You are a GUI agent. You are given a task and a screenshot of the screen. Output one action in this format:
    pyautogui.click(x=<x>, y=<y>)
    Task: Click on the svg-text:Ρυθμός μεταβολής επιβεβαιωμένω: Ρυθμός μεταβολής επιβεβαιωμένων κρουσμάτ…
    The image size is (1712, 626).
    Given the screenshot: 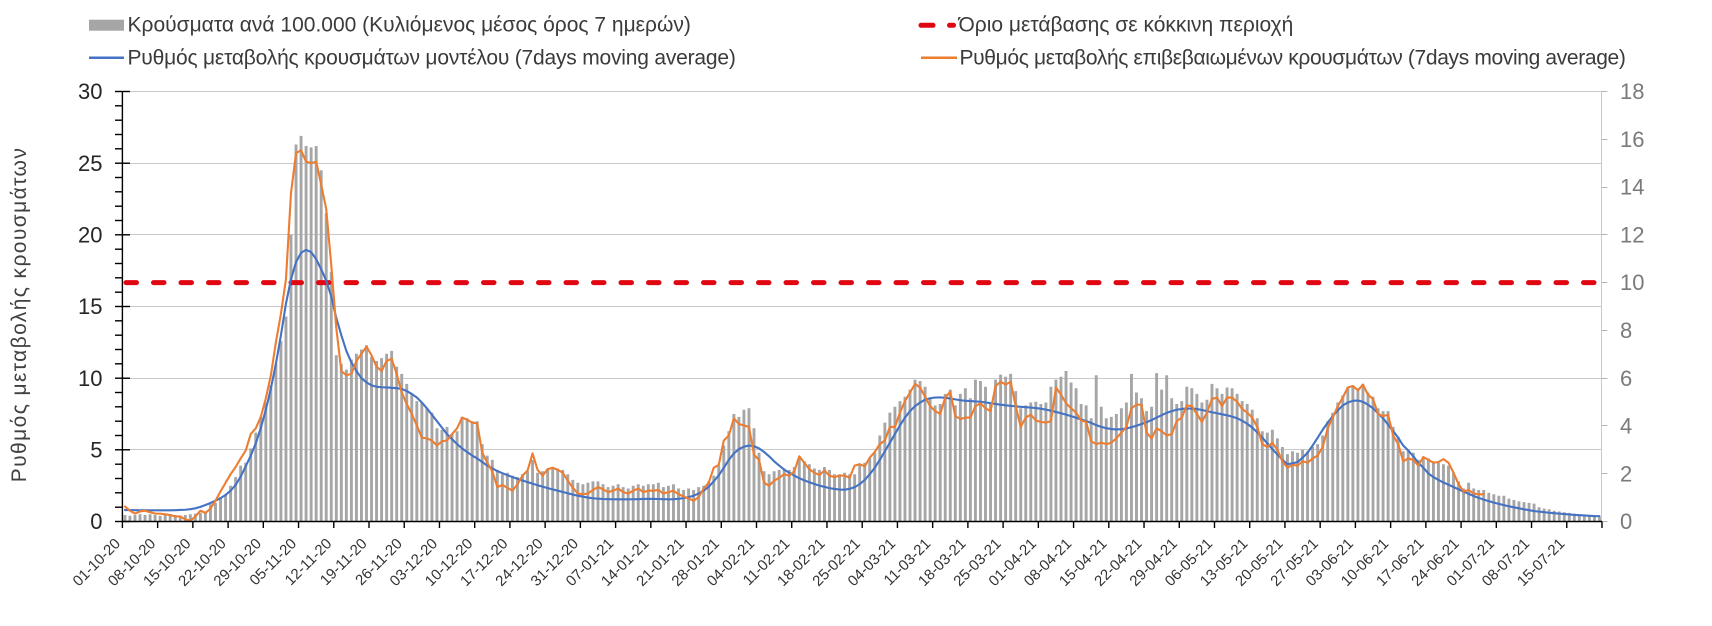 What is the action you would take?
    pyautogui.click(x=1293, y=57)
    